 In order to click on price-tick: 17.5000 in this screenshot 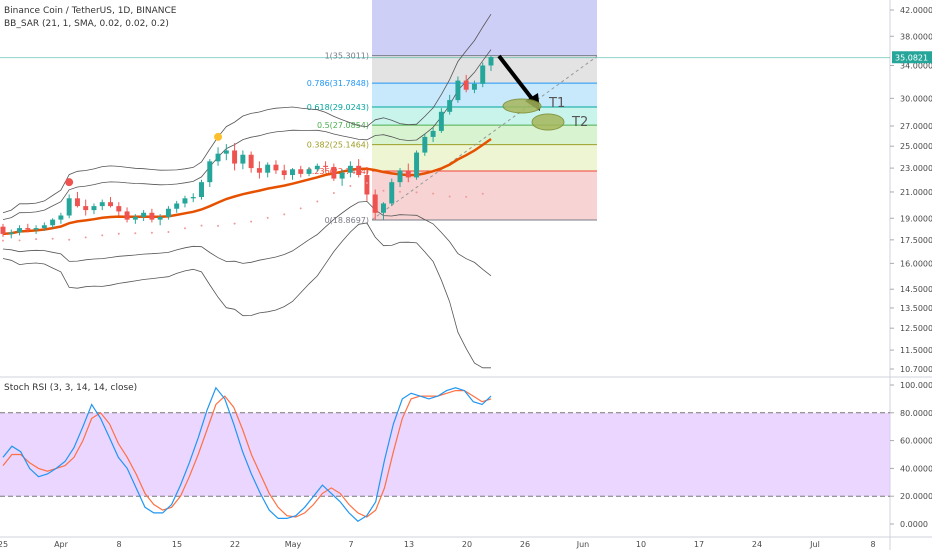, I will do `click(916, 240)`.